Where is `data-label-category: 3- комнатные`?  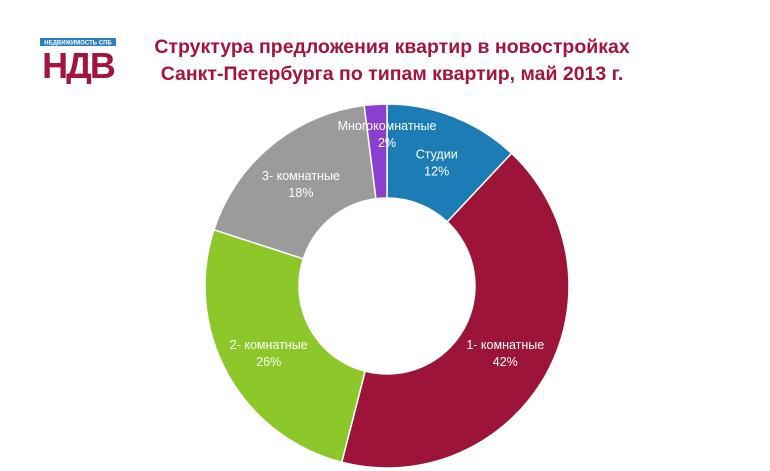
data-label-category: 3- комнатные is located at coordinates (301, 176).